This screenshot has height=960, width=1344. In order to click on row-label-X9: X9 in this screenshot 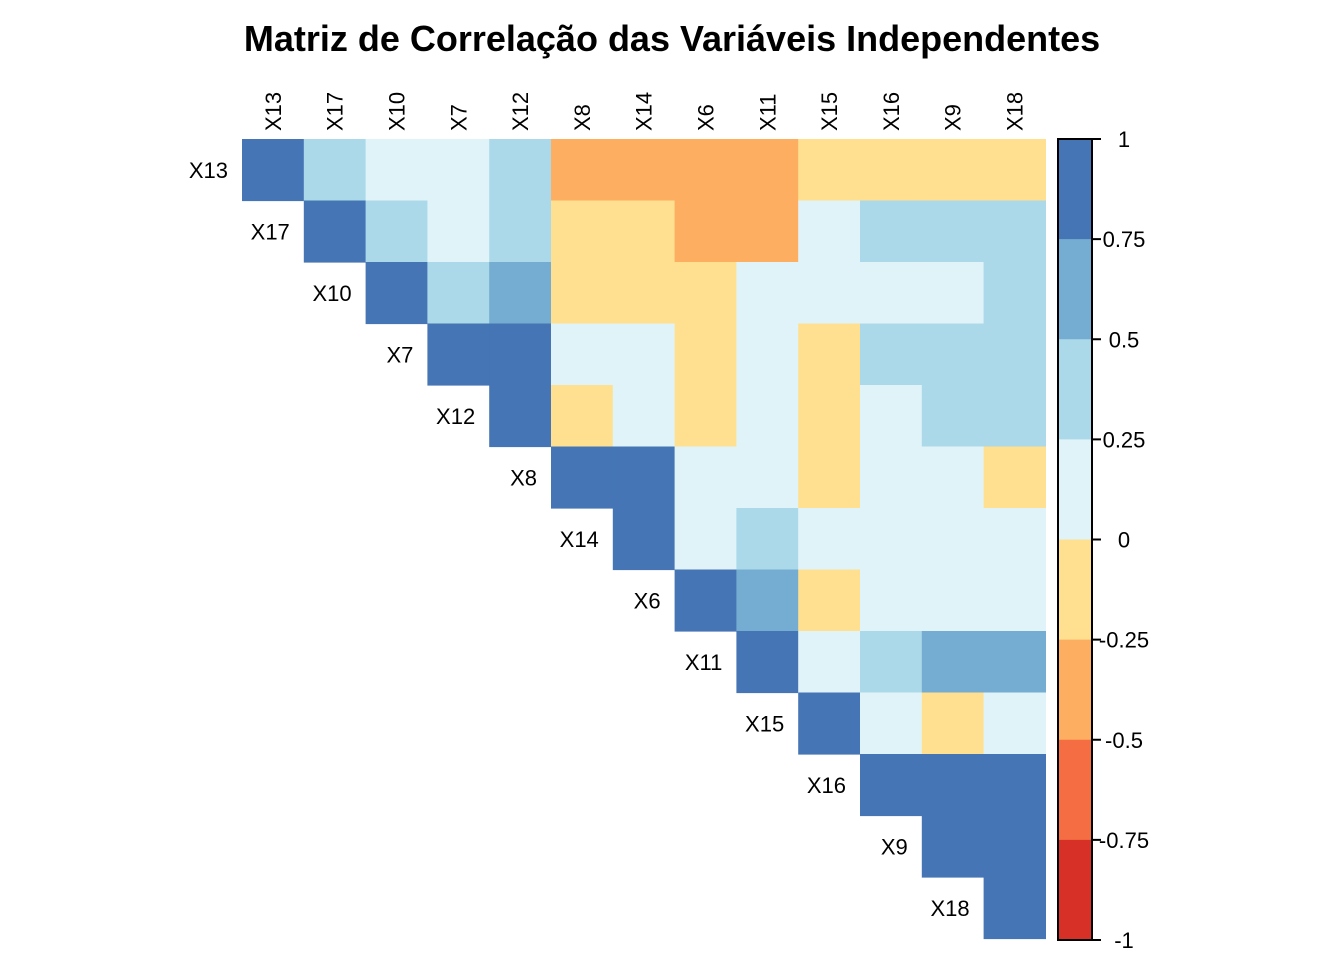, I will do `click(894, 846)`.